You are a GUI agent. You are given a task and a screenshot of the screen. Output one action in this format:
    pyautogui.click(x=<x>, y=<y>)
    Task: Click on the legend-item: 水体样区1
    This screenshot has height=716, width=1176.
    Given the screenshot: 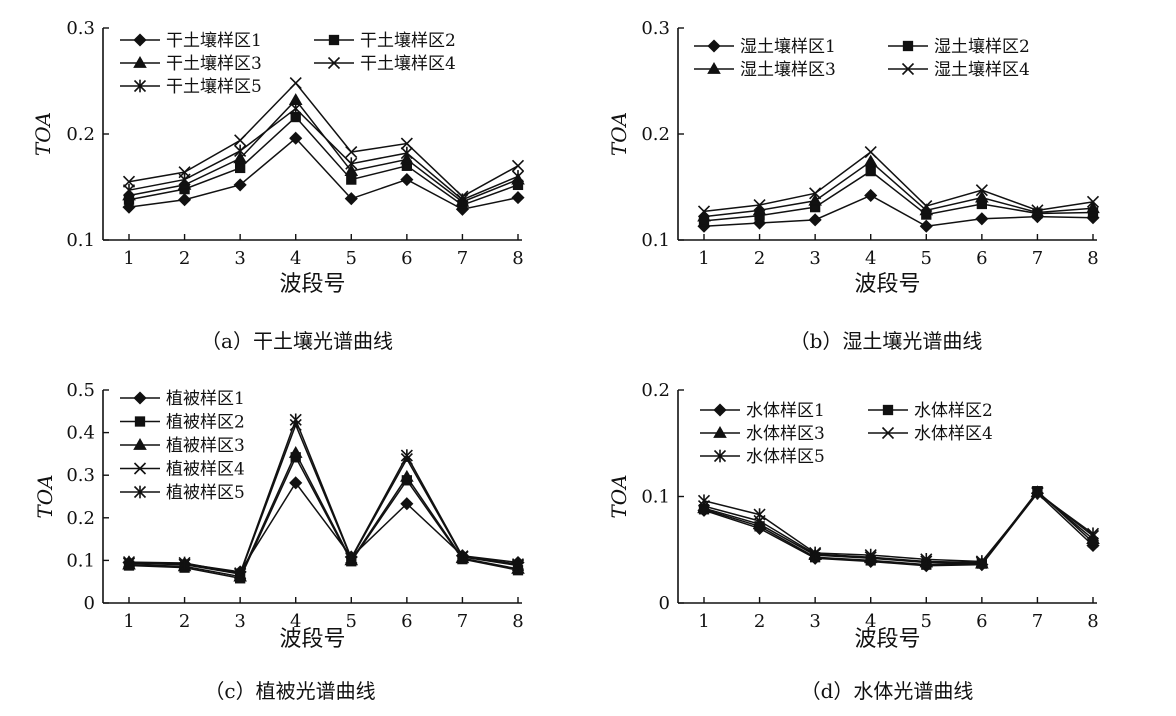 What is the action you would take?
    pyautogui.click(x=762, y=411)
    